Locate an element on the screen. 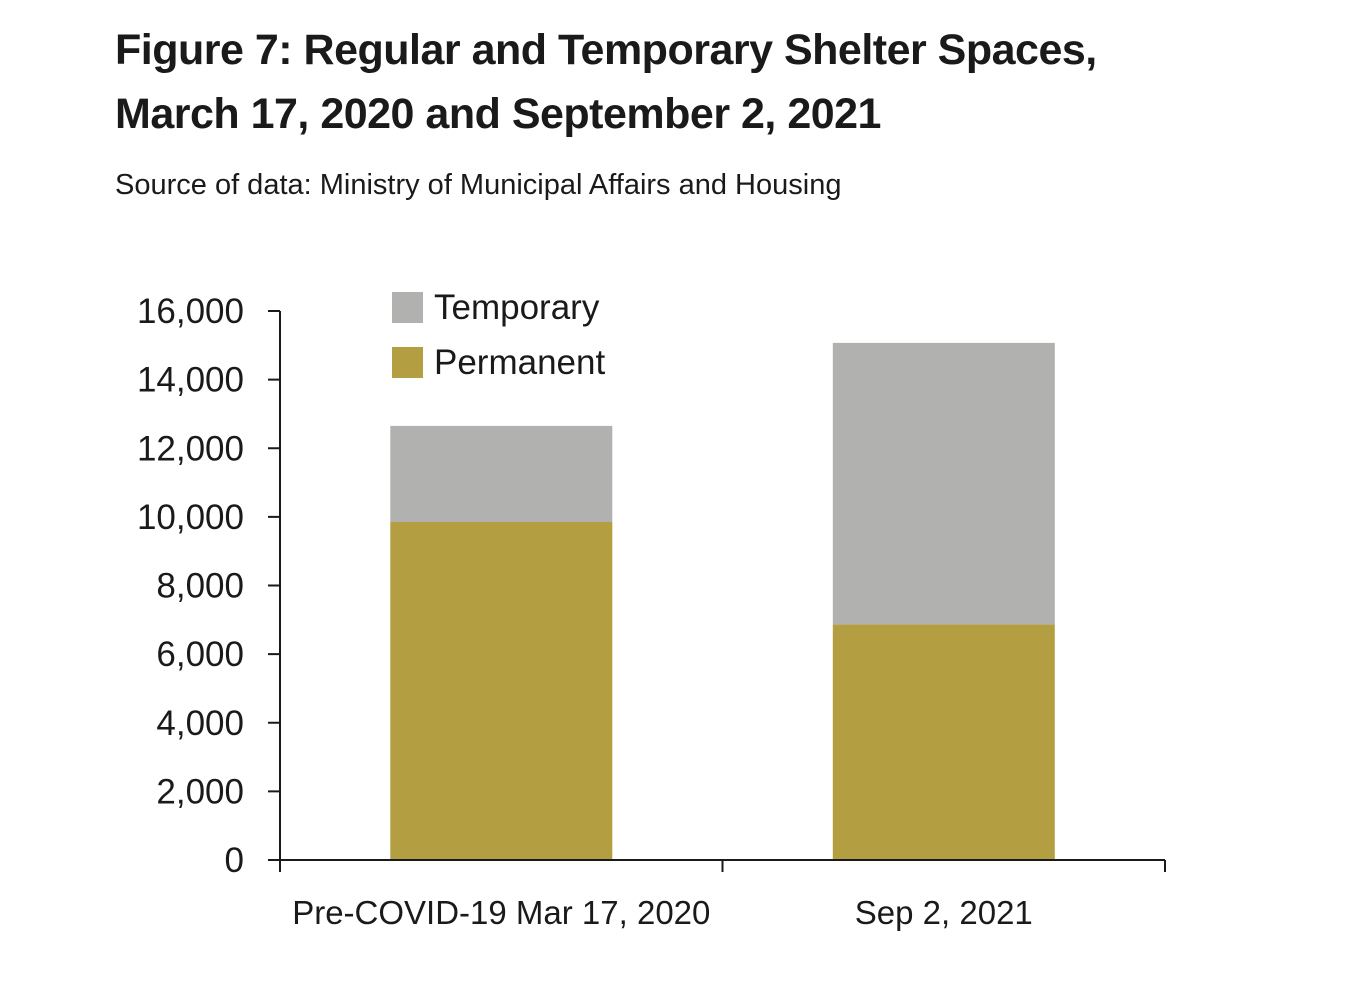 This screenshot has height=982, width=1370. x-tick-label-2: Sep 2, 2021 is located at coordinates (944, 912).